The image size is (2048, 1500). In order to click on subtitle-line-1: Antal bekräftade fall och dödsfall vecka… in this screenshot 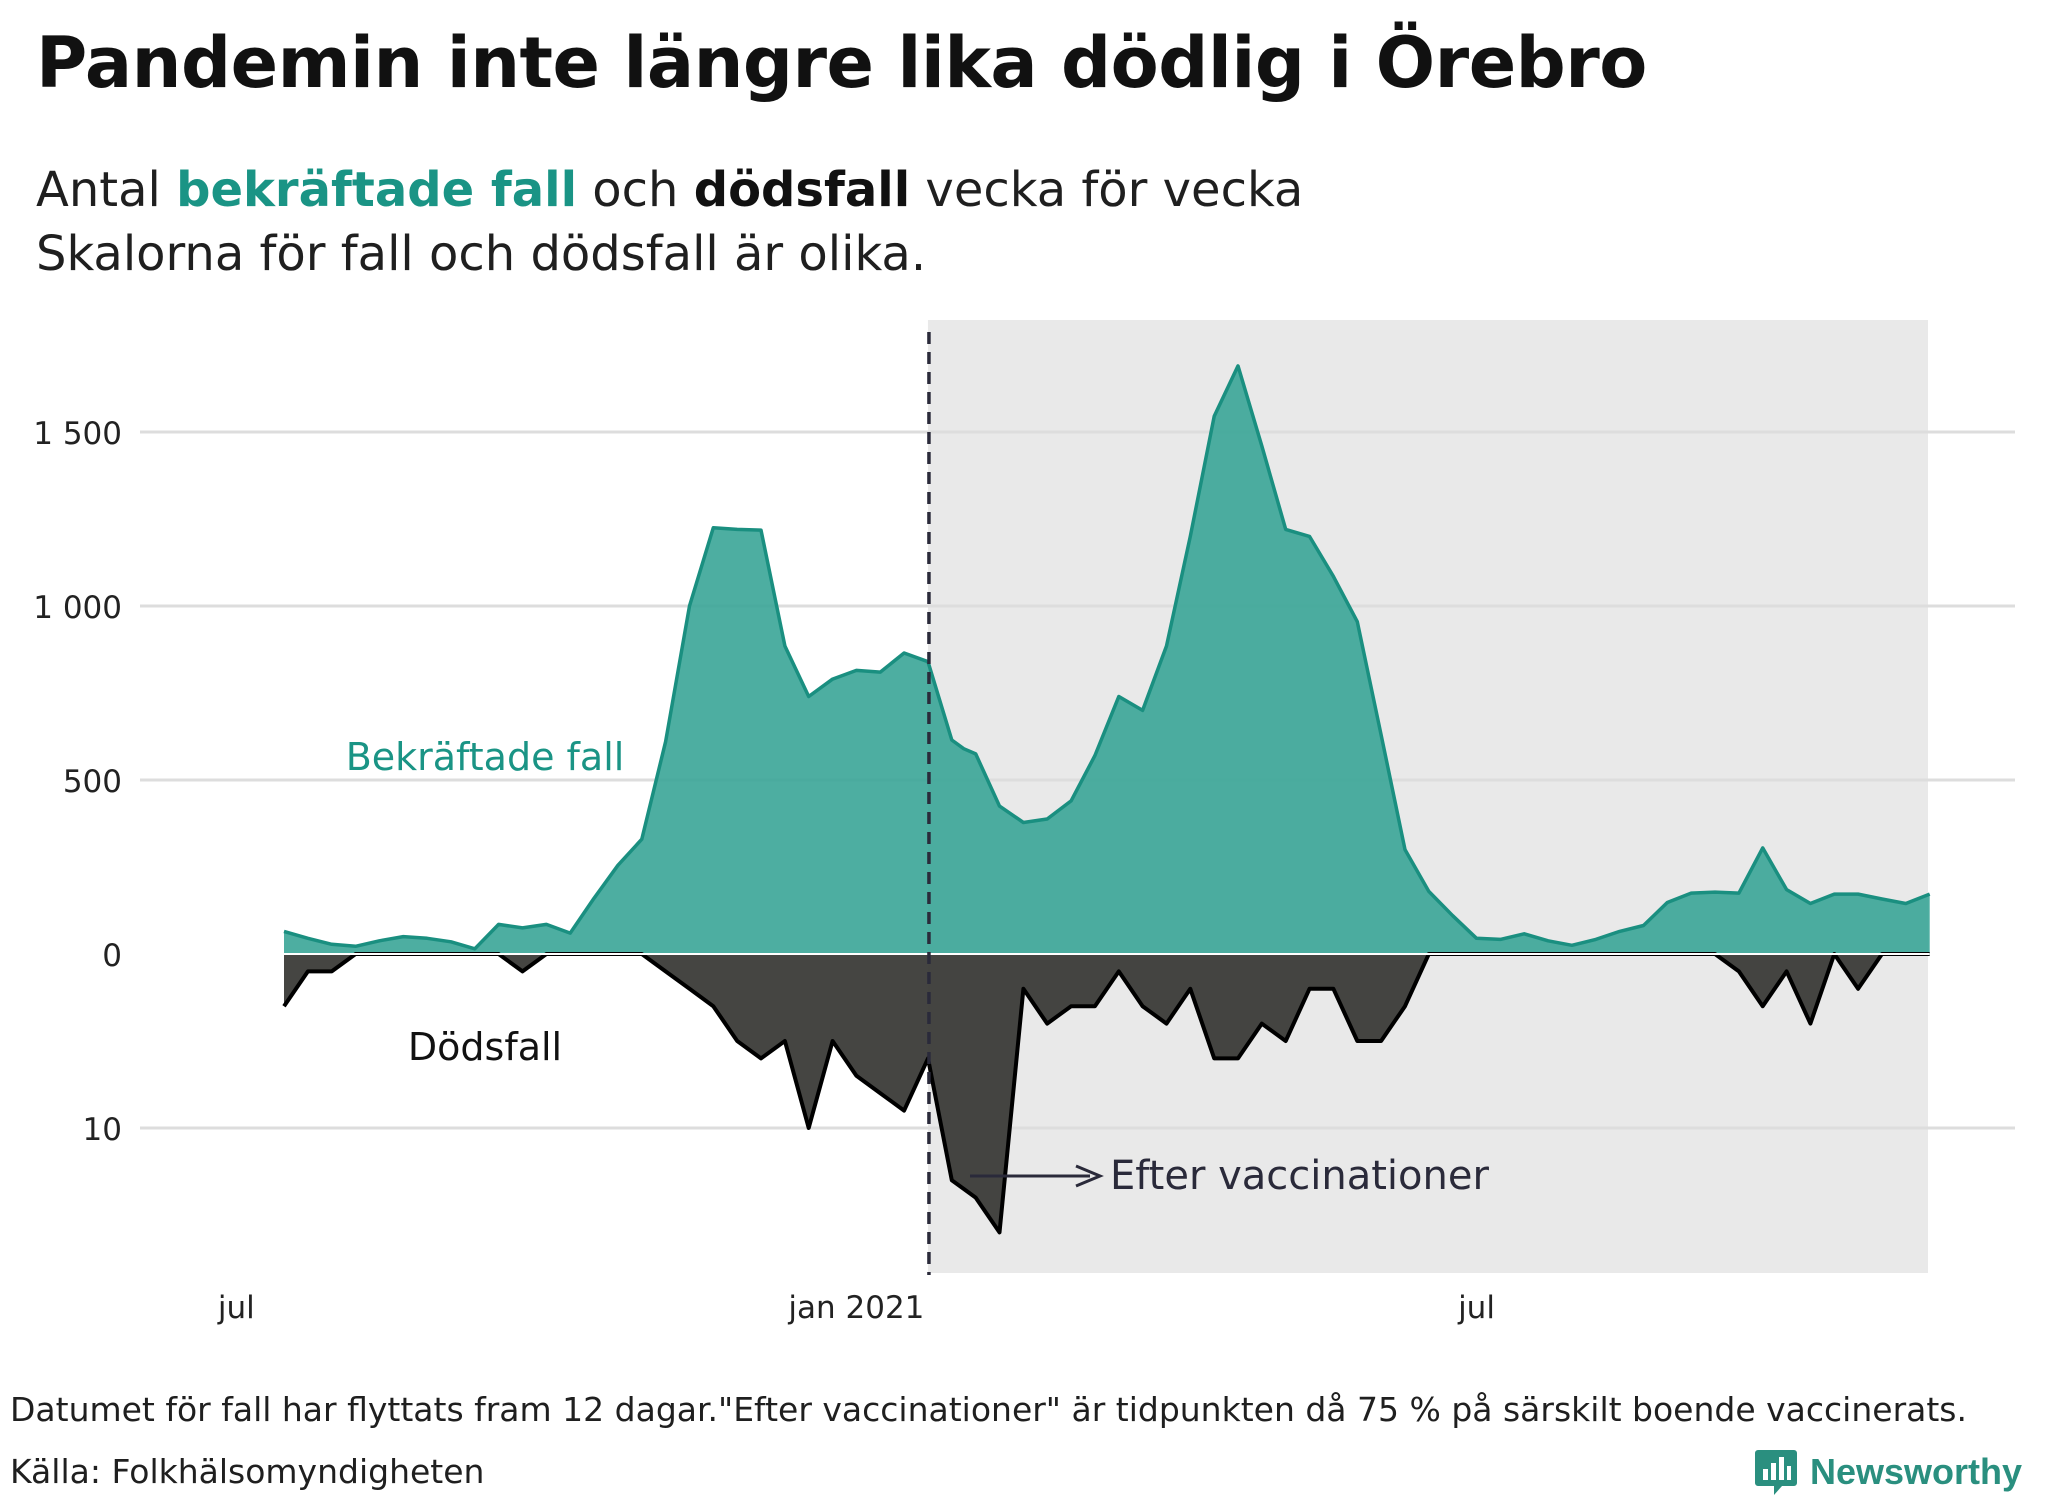, I will do `click(669, 190)`.